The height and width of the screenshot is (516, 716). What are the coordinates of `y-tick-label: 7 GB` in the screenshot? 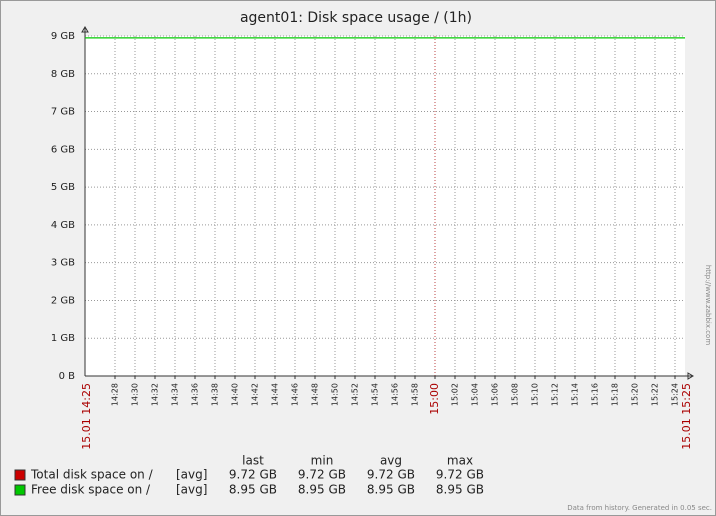 It's located at (63, 112).